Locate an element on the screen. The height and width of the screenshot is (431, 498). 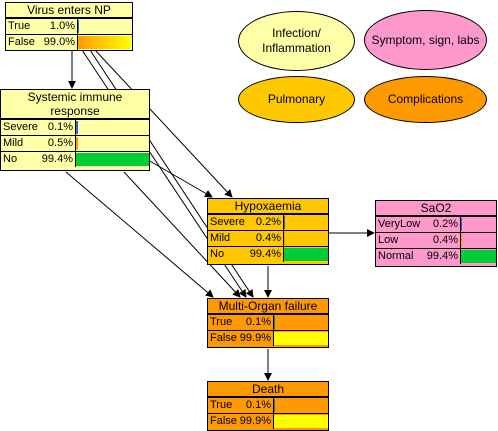
legend-complications-label: Complications is located at coordinates (425, 99).